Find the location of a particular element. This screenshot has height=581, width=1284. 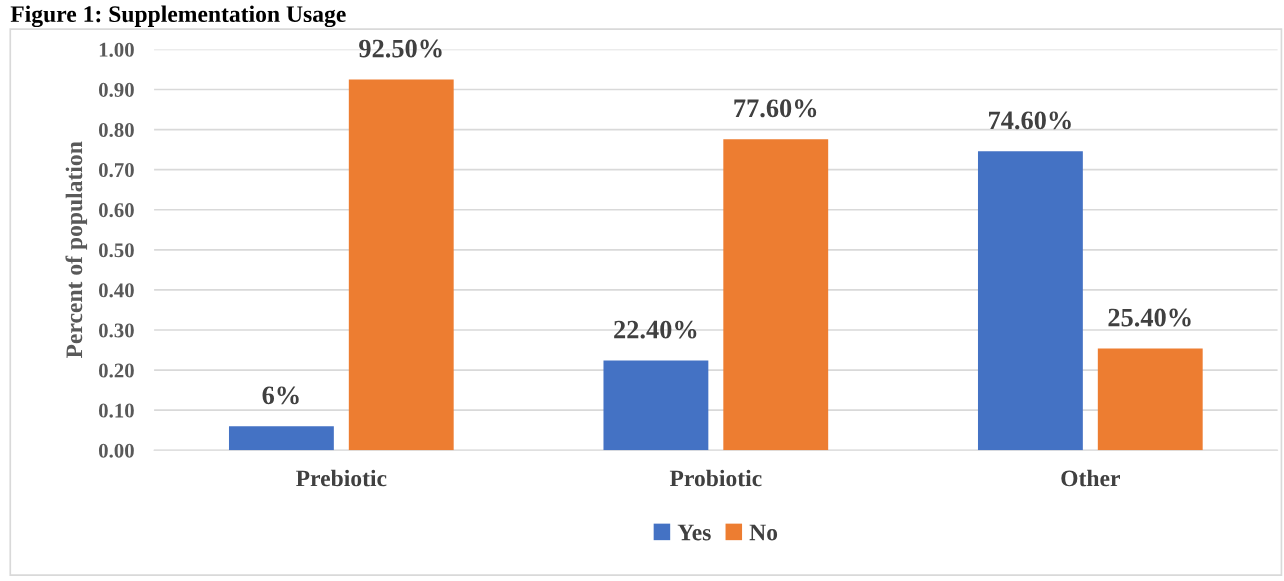

y-tick-label: 0.60 is located at coordinates (116, 210).